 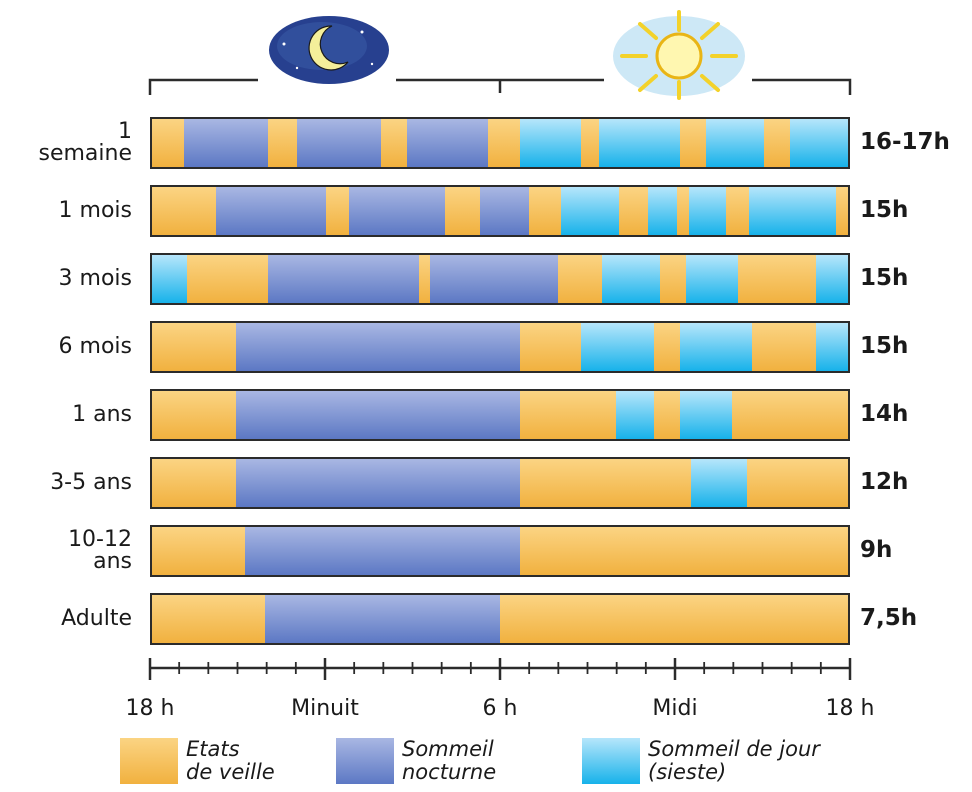 I want to click on row-label: 3 mois, so click(x=66, y=279).